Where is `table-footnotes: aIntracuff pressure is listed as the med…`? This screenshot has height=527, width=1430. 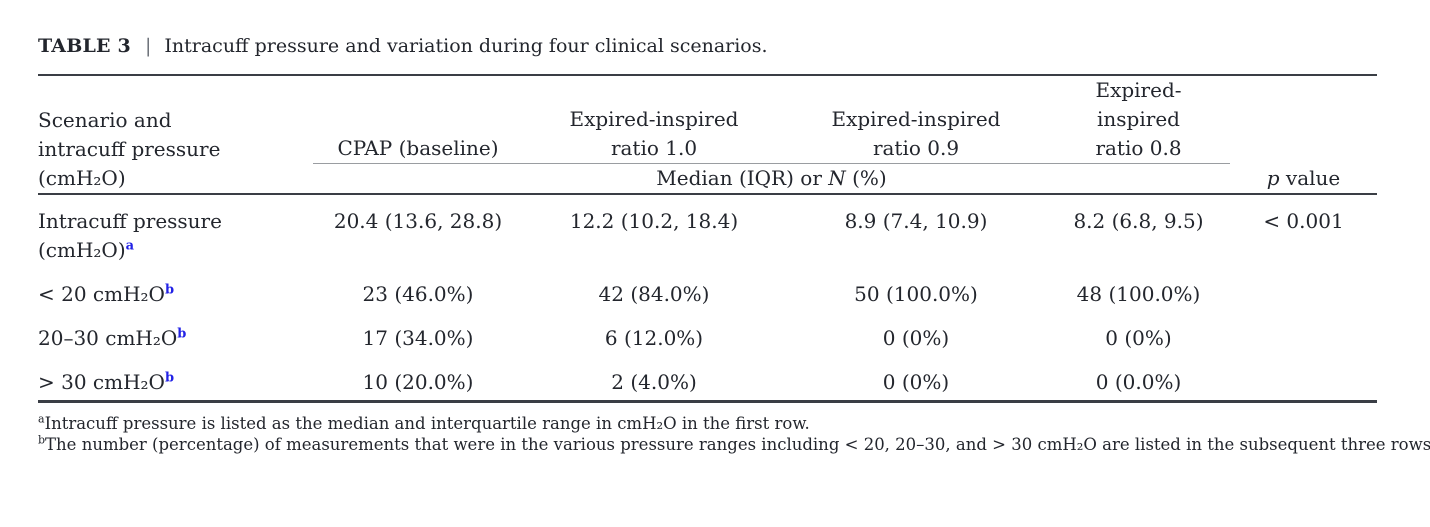 table-footnotes: aIntracuff pressure is listed as the med… is located at coordinates (734, 435).